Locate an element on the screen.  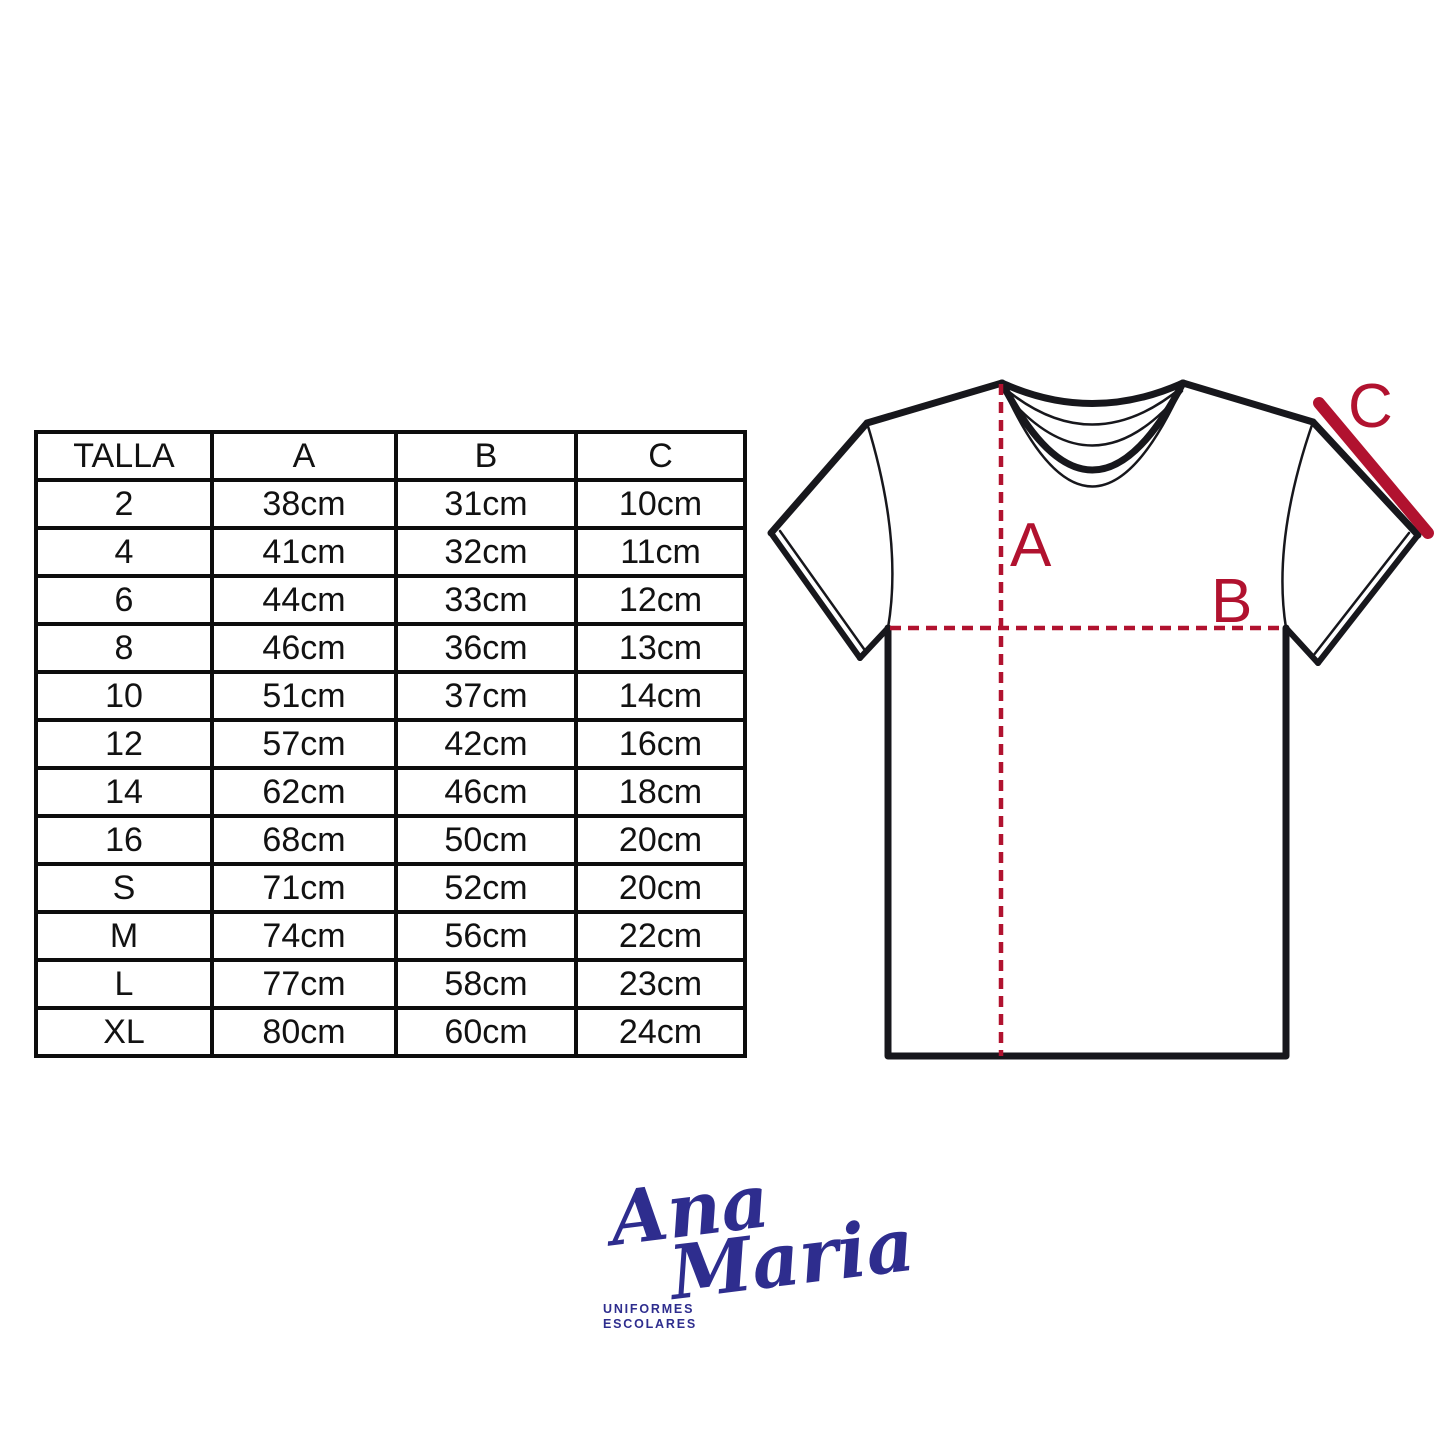
measurement-cell: 24cm is located at coordinates (660, 1032).